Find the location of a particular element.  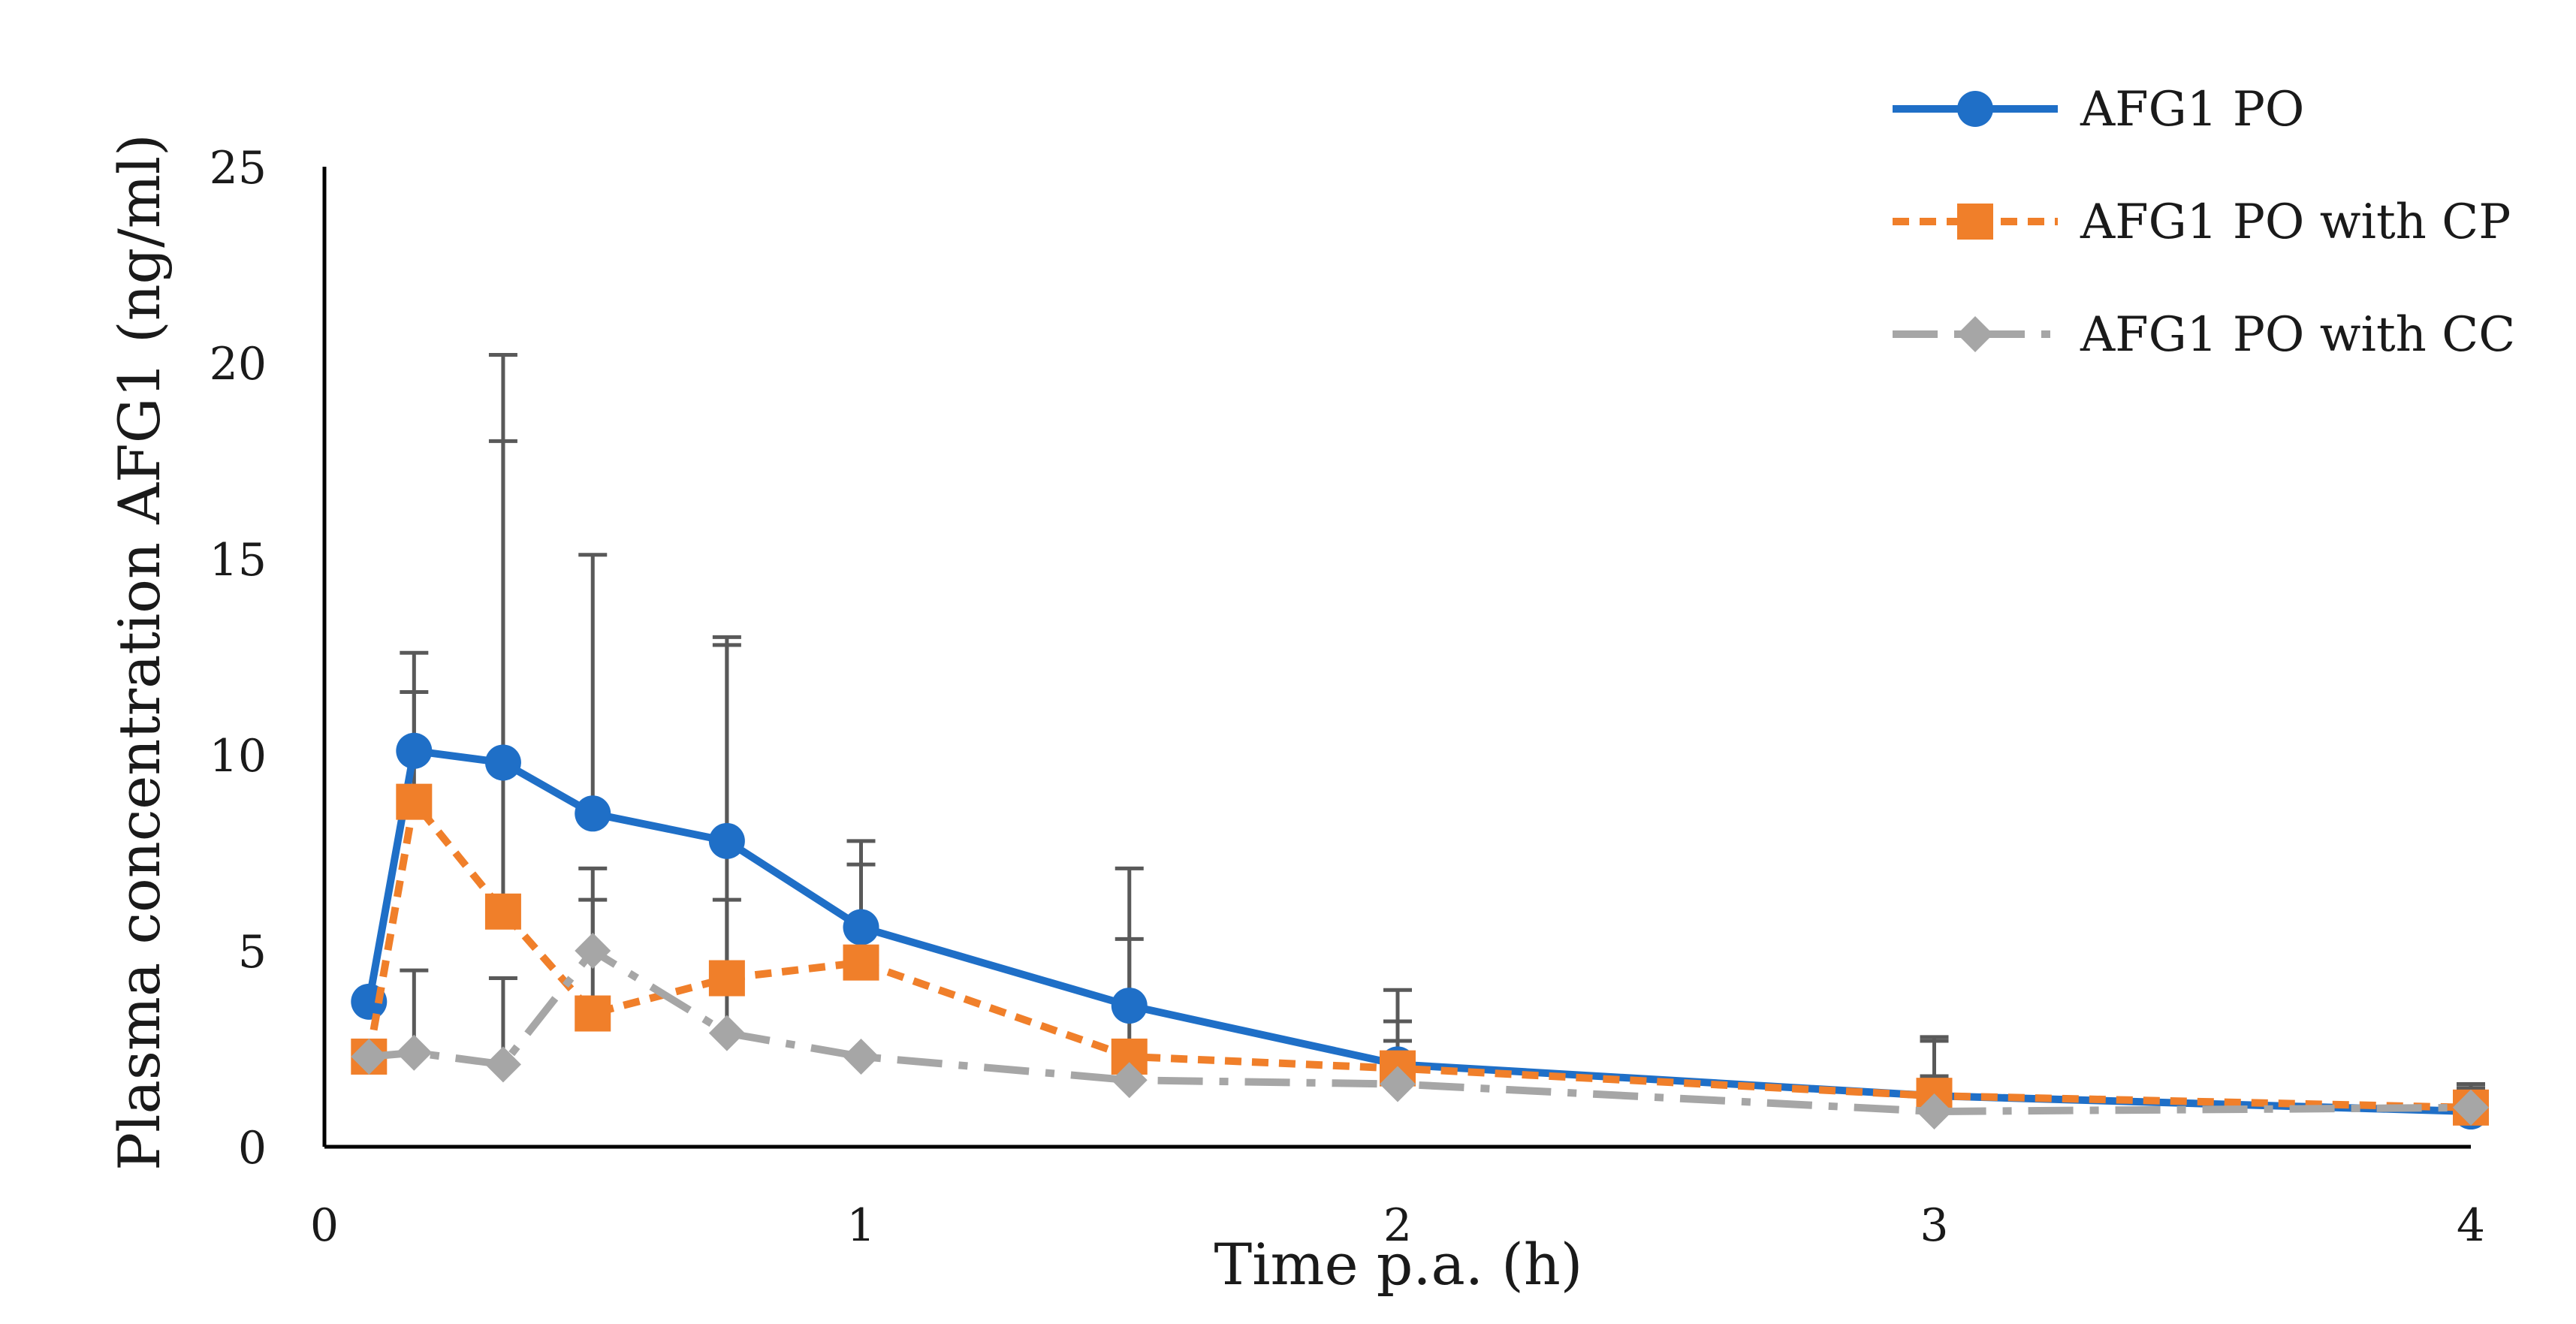

legend-item: AFG1 PO with CC is located at coordinates (2204, 335).